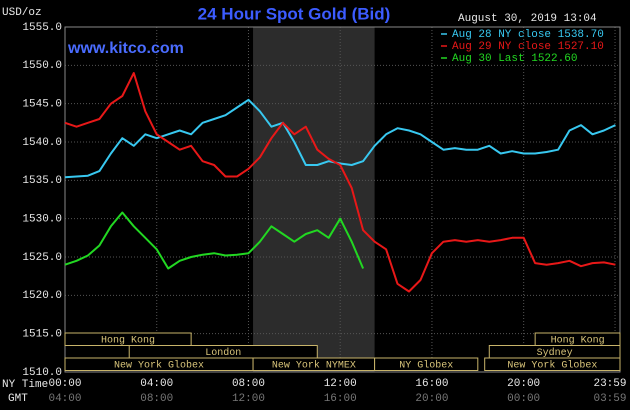  I want to click on y-tick-label: 1555.0, so click(42, 28).